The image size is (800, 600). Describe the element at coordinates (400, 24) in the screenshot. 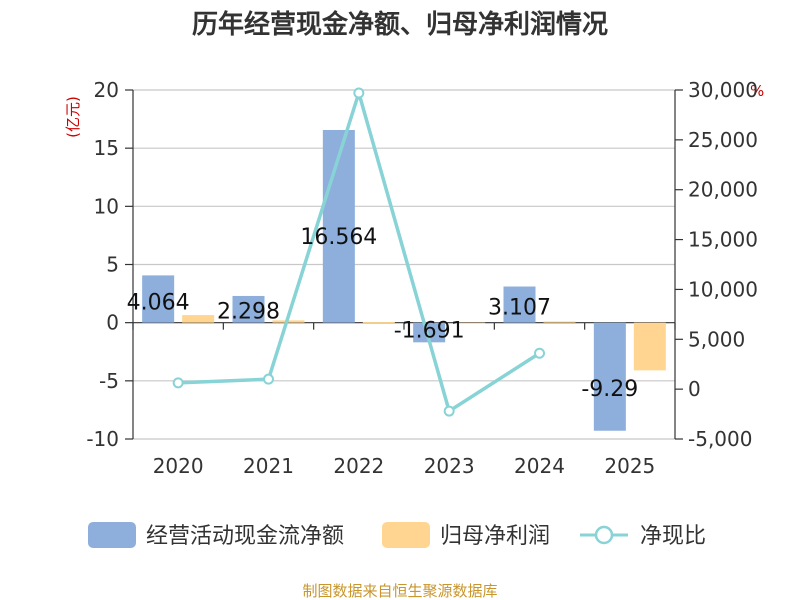

I see `chart-title: 历年经营现金净额、归母净利润情况` at that location.